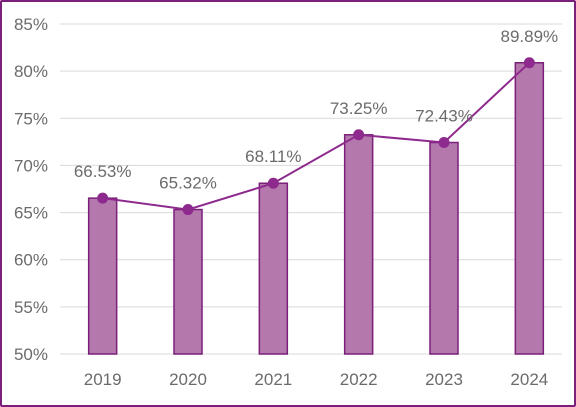 The image size is (576, 407). What do you see at coordinates (31, 71) in the screenshot?
I see `y-tick-label: 80%` at bounding box center [31, 71].